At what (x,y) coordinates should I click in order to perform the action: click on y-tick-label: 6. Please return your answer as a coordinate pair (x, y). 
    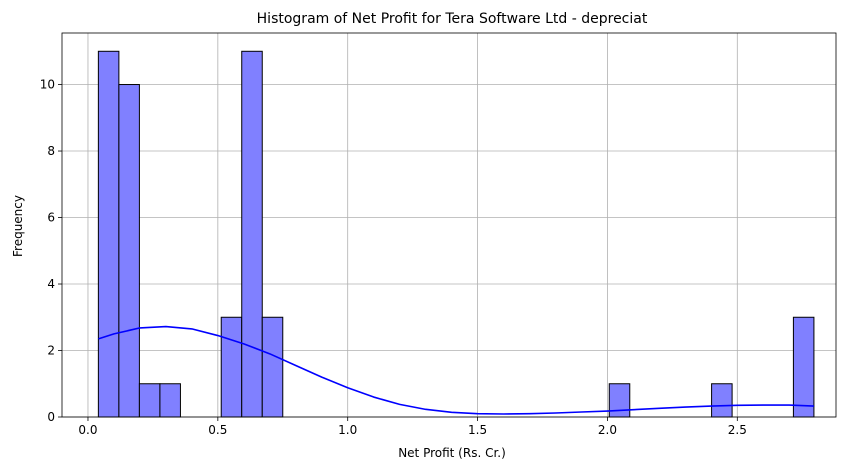
    Looking at the image, I should click on (51, 218).